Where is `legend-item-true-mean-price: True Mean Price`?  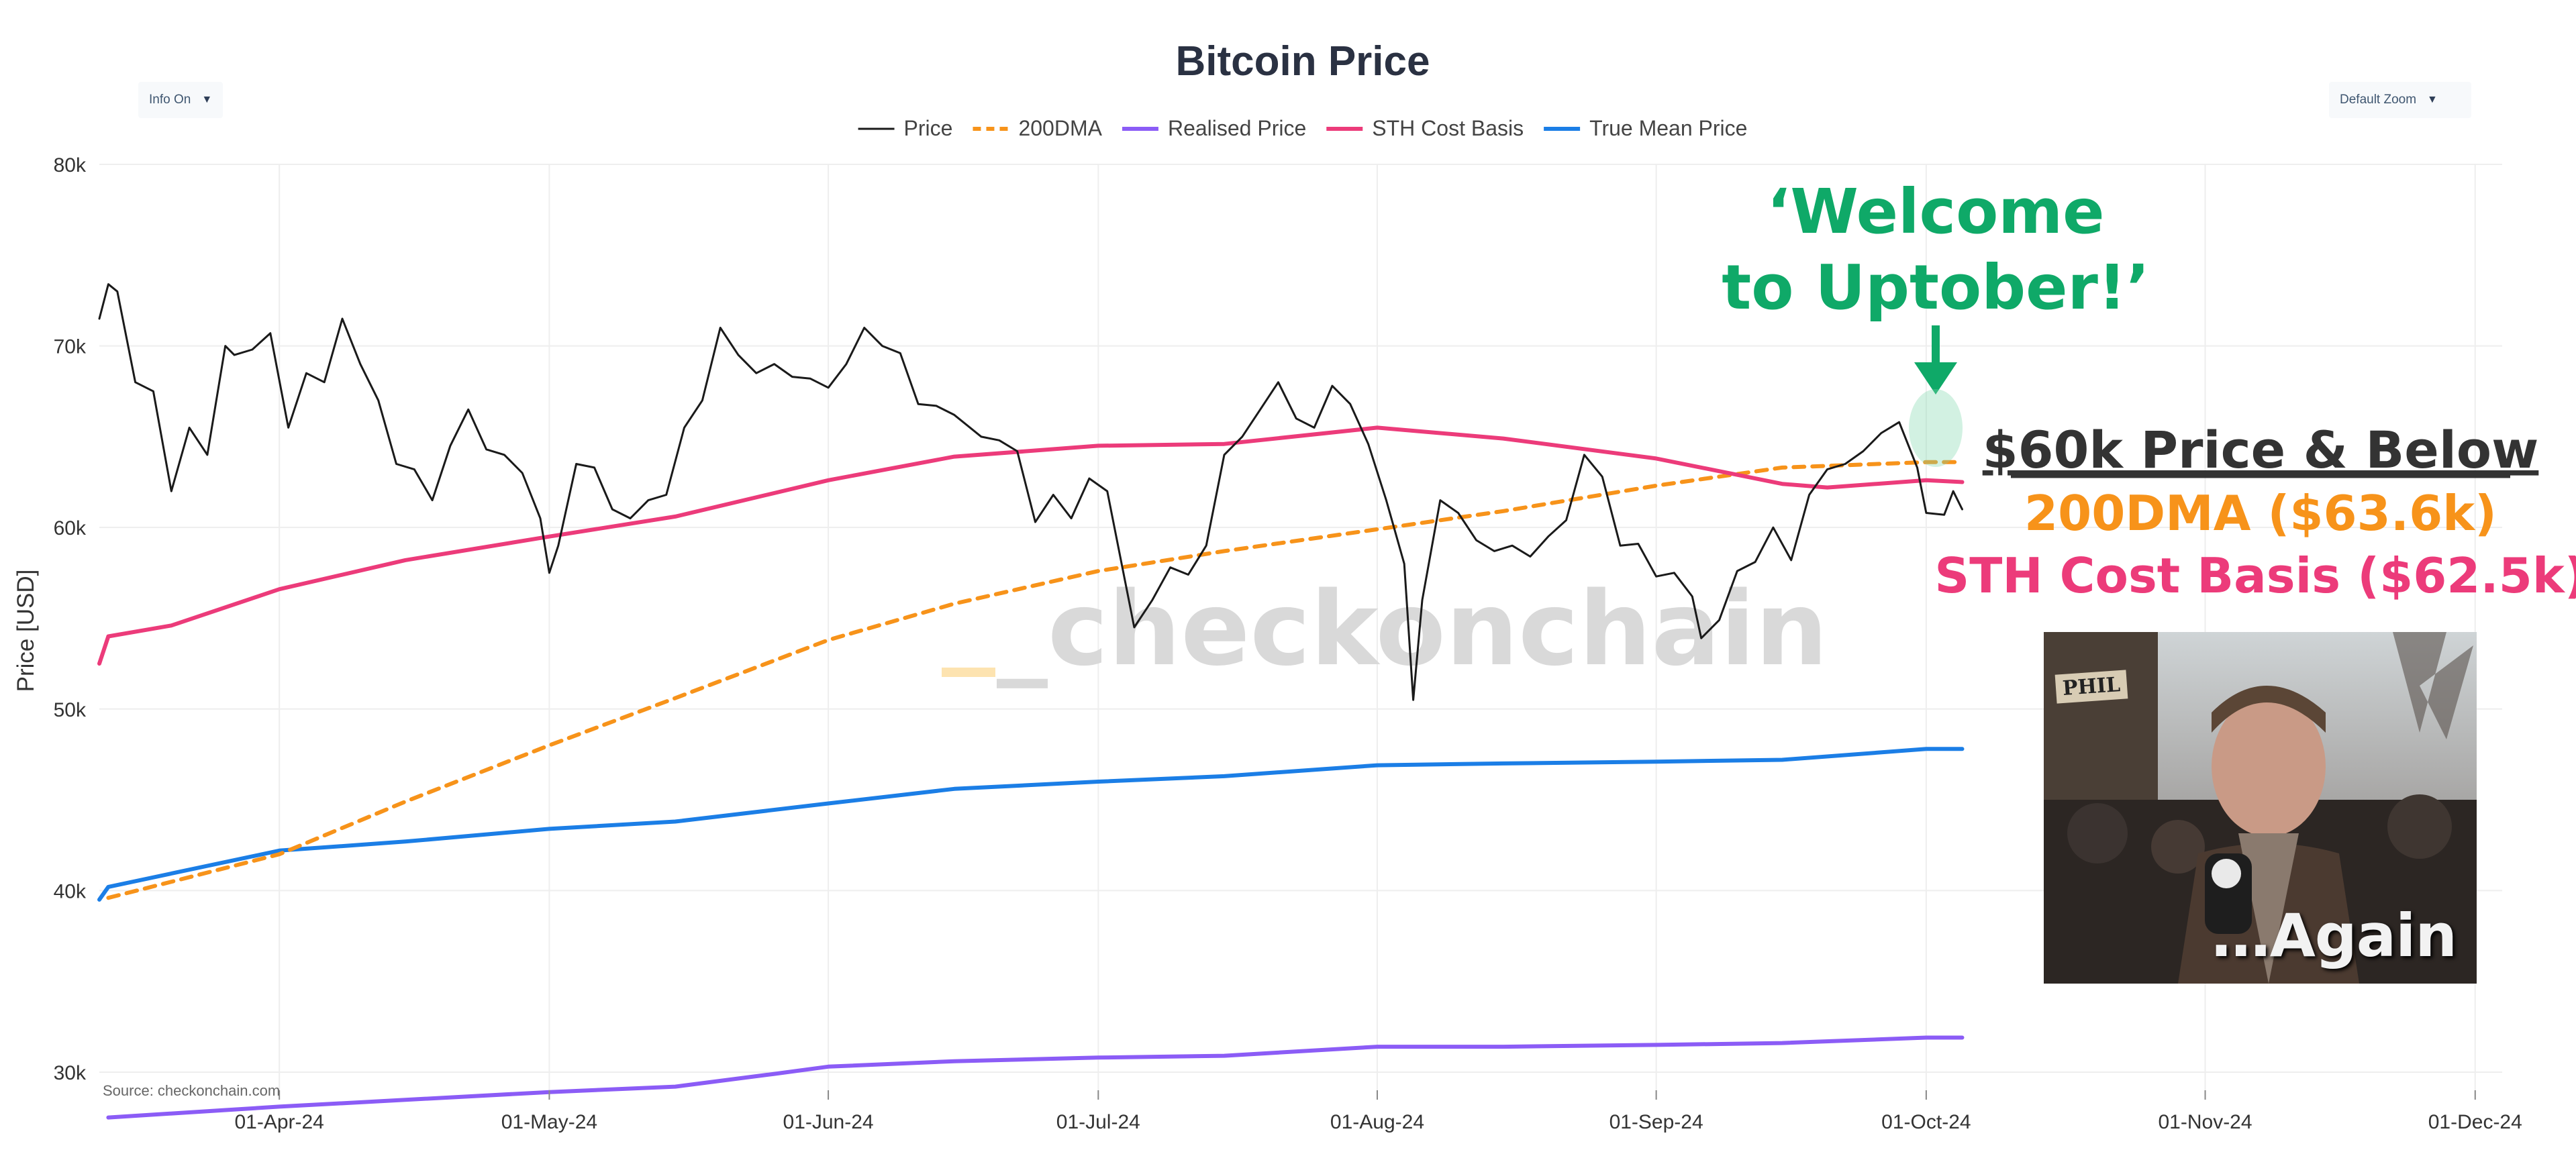 legend-item-true-mean-price: True Mean Price is located at coordinates (1645, 128).